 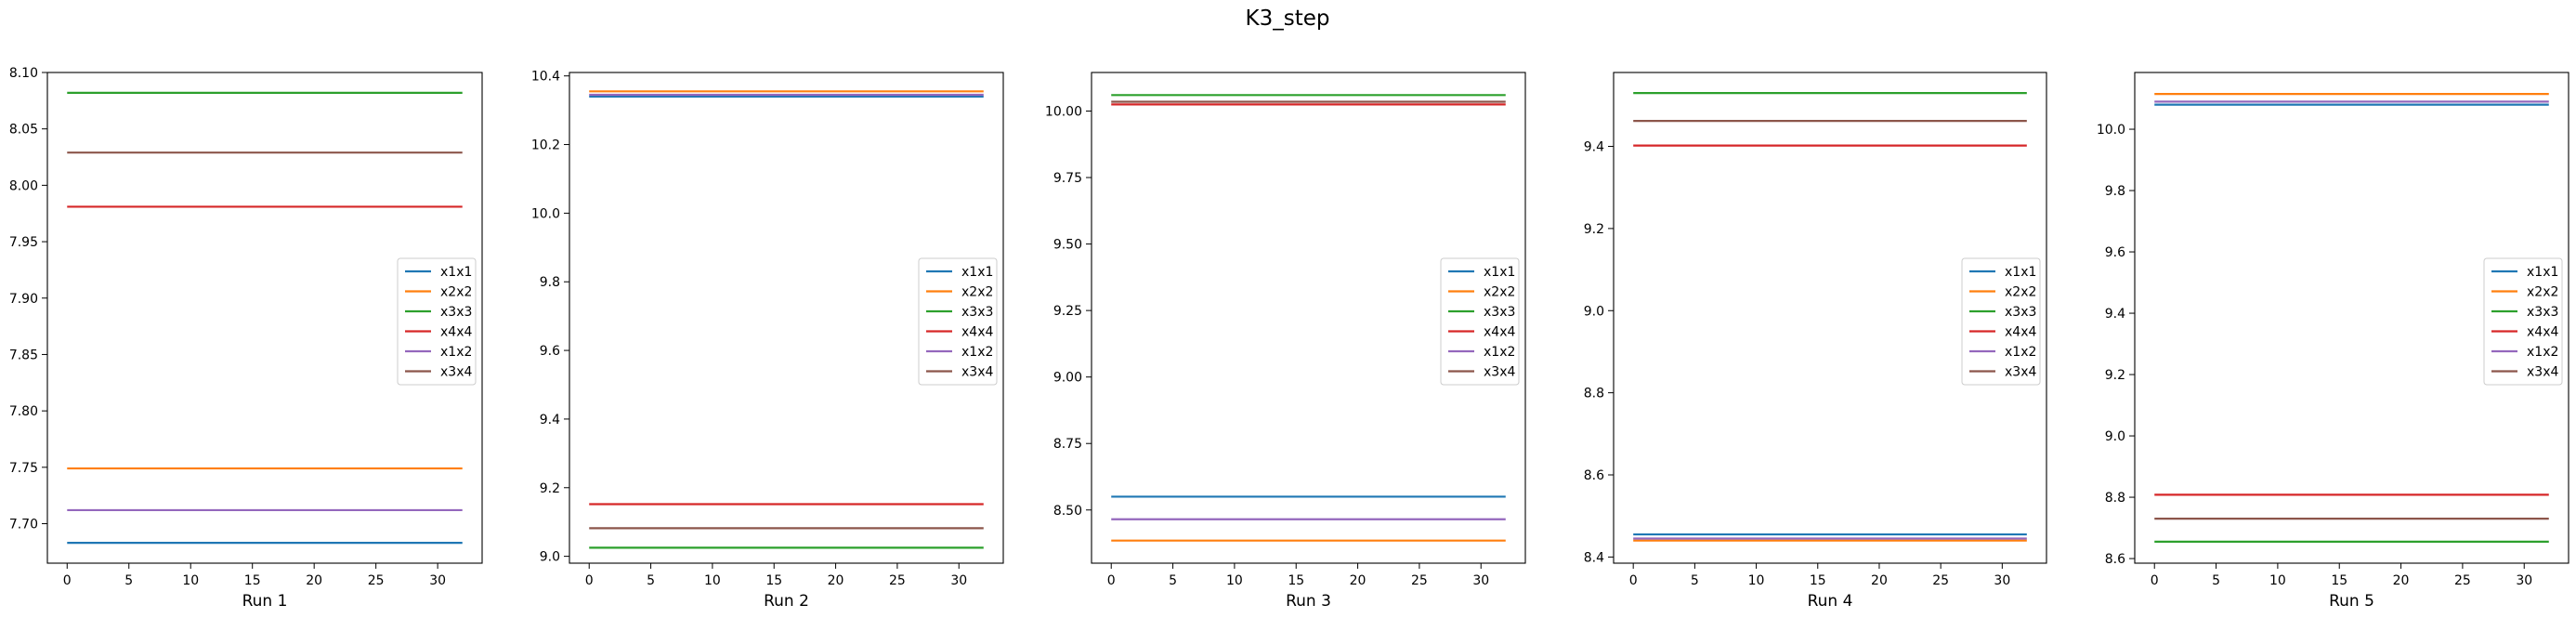 What do you see at coordinates (24, 130) in the screenshot?
I see `y-tick-label: 8.05` at bounding box center [24, 130].